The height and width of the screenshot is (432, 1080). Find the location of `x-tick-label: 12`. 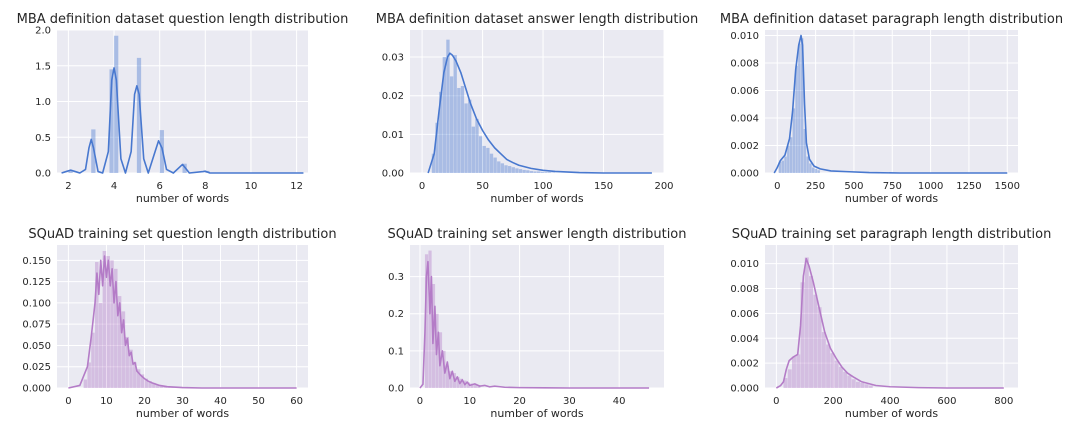

x-tick-label: 12 is located at coordinates (296, 186).